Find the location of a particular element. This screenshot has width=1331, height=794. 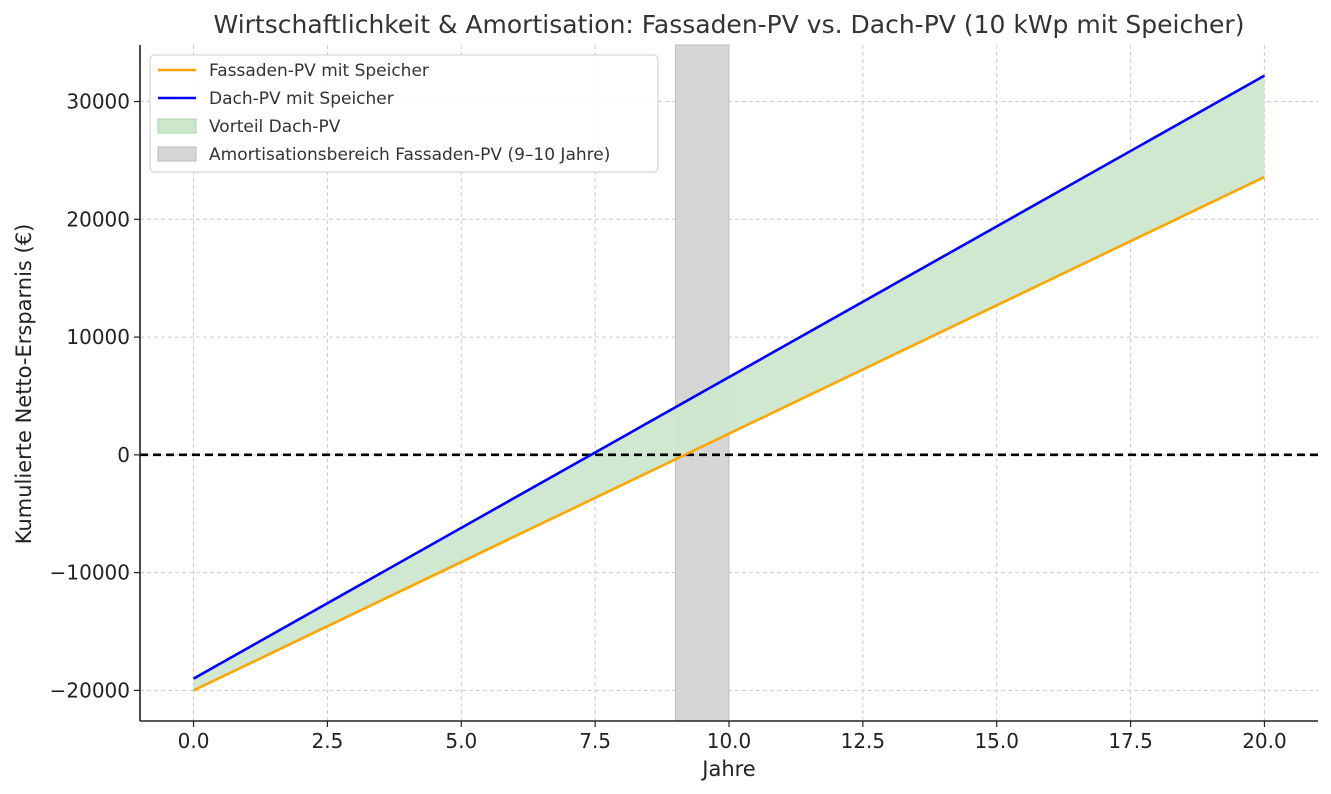

x-tick-label: 20.0 is located at coordinates (1264, 741).